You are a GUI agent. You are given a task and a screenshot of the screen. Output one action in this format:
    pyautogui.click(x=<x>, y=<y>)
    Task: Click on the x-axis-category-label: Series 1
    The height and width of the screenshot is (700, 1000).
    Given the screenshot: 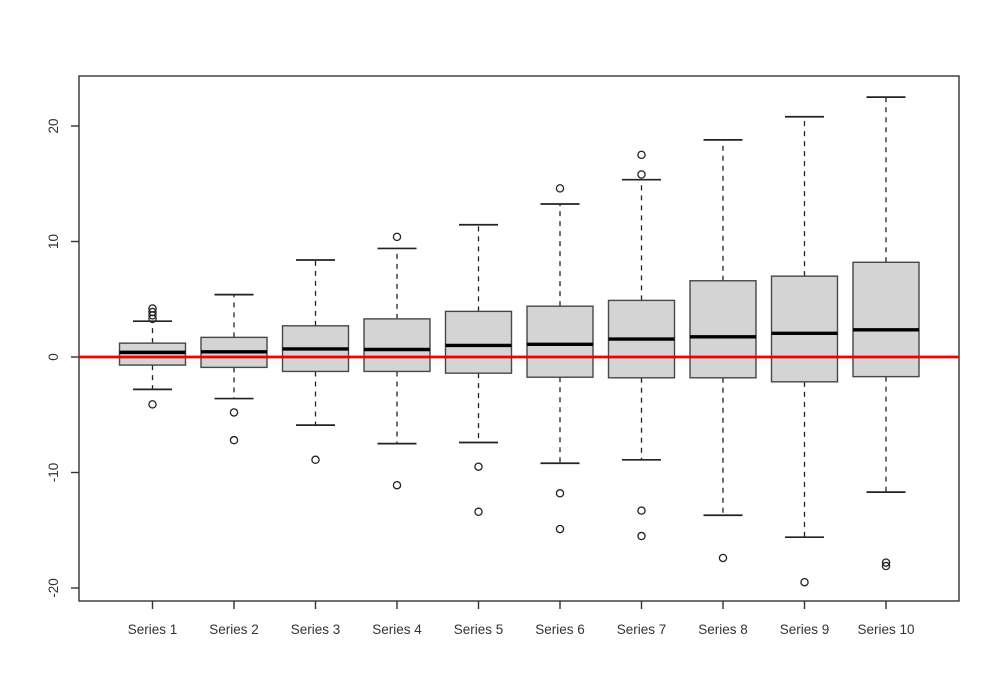 What is the action you would take?
    pyautogui.click(x=153, y=629)
    